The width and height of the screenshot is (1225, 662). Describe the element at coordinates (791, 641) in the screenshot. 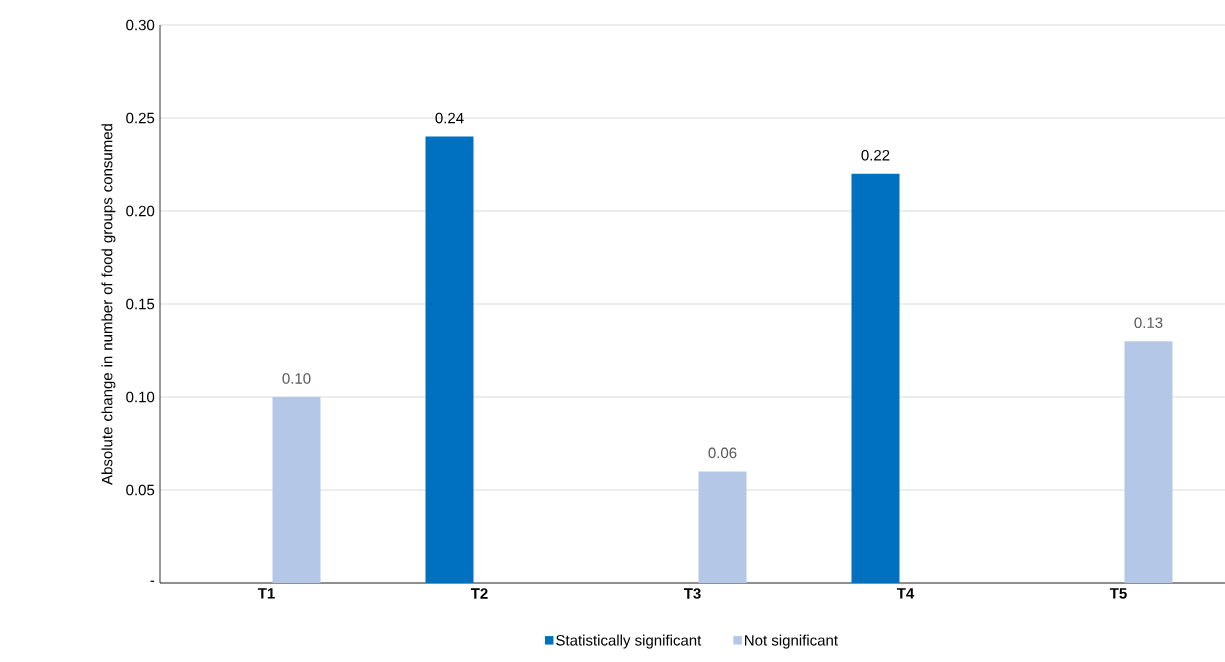

I see `legend-label: Not significant` at that location.